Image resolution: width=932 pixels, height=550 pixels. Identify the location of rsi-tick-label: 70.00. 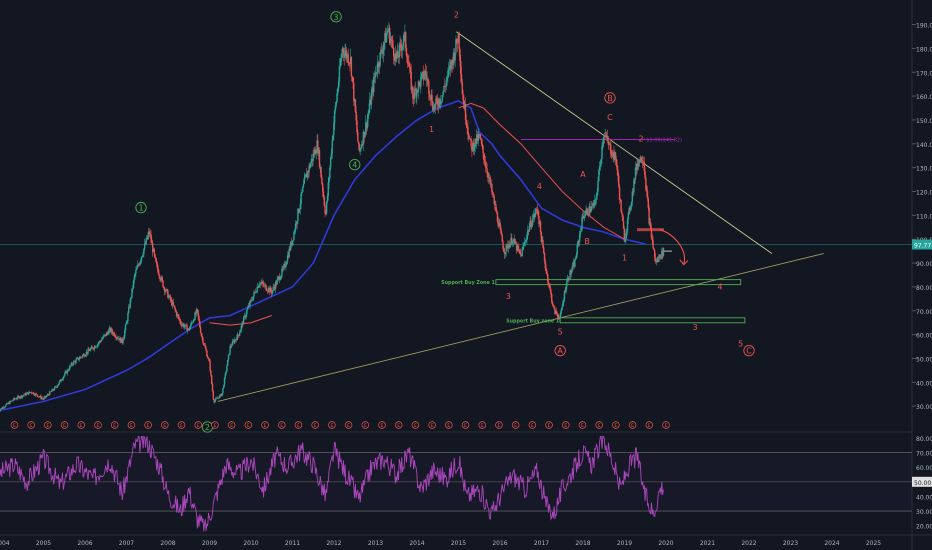
(924, 454).